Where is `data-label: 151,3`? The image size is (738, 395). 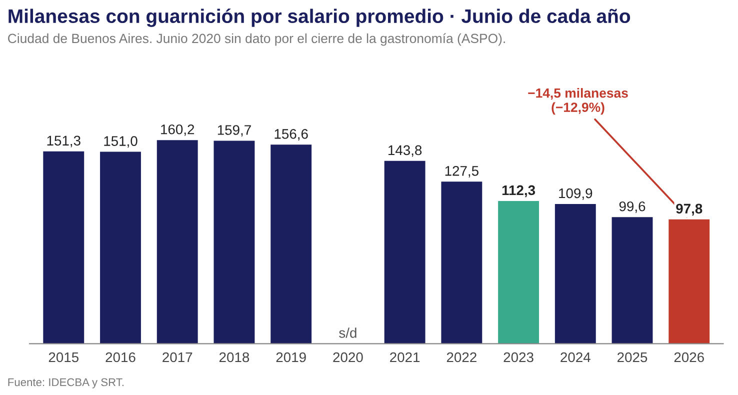
data-label: 151,3 is located at coordinates (63, 142).